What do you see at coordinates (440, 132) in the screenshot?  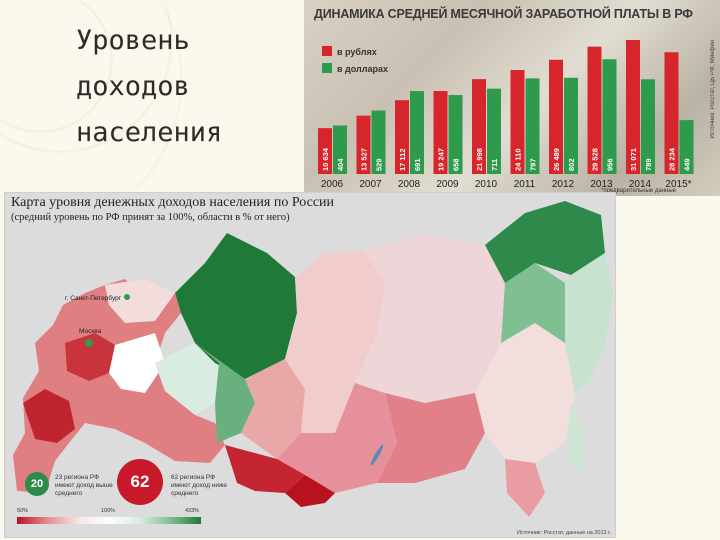 I see `bar-rub-2009` at bounding box center [440, 132].